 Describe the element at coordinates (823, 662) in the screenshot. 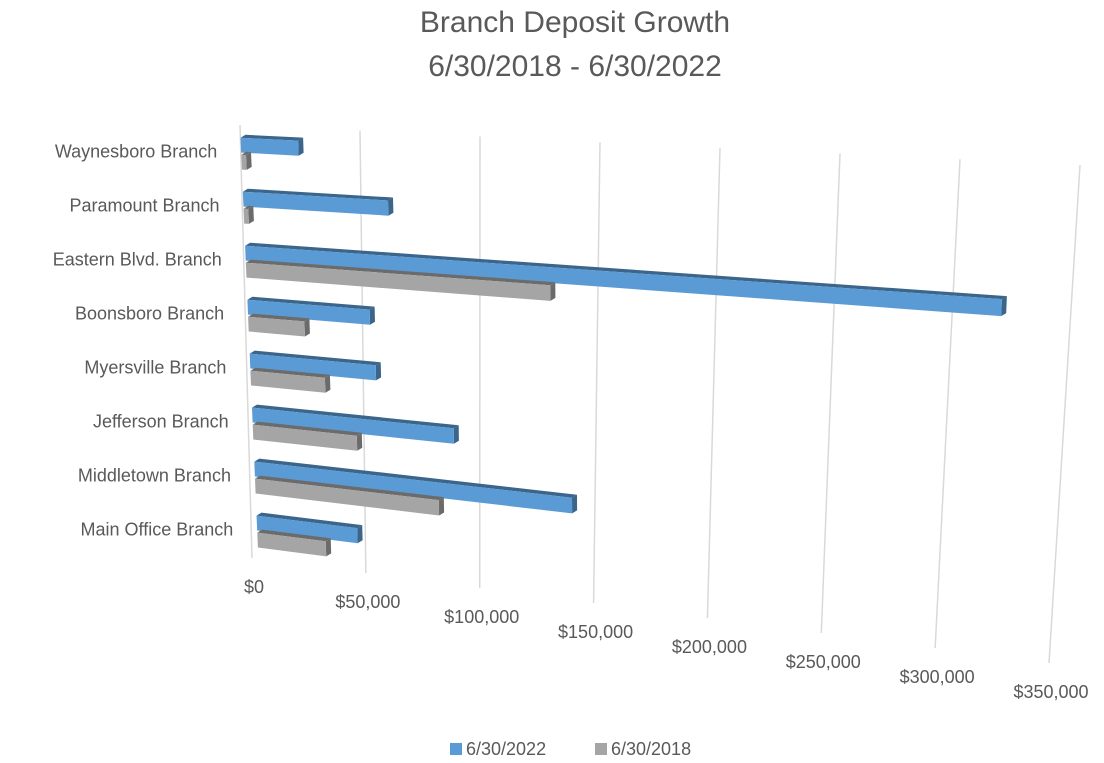

I see `x-tick-label: $250,000` at that location.